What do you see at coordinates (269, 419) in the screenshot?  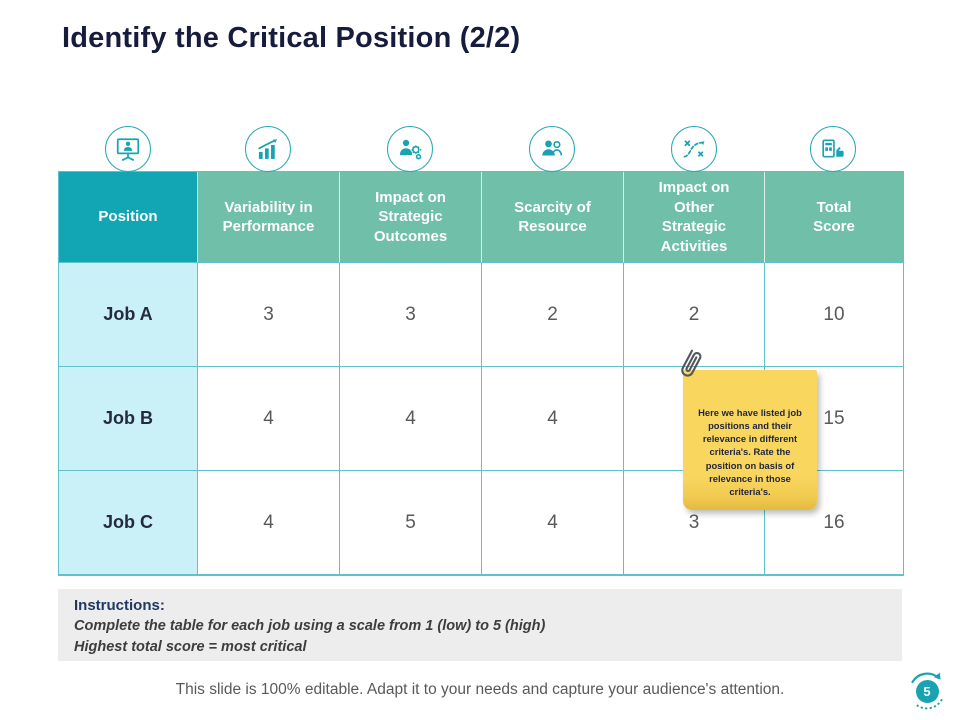 I see `cell-job-b-variability: 4` at bounding box center [269, 419].